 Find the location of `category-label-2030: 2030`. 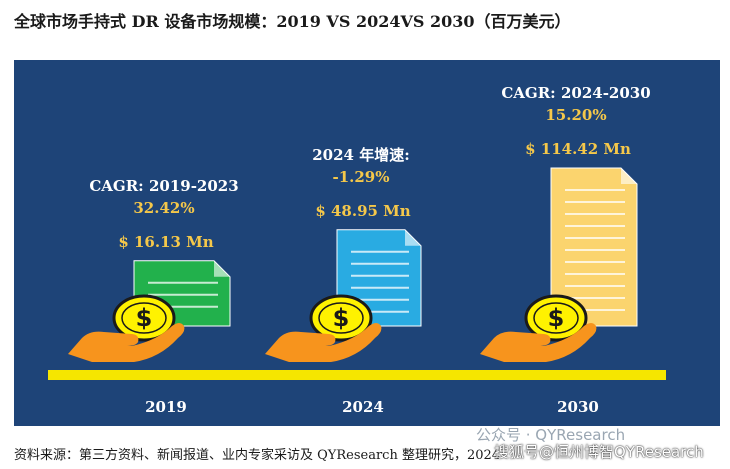

category-label-2030: 2030 is located at coordinates (578, 407).